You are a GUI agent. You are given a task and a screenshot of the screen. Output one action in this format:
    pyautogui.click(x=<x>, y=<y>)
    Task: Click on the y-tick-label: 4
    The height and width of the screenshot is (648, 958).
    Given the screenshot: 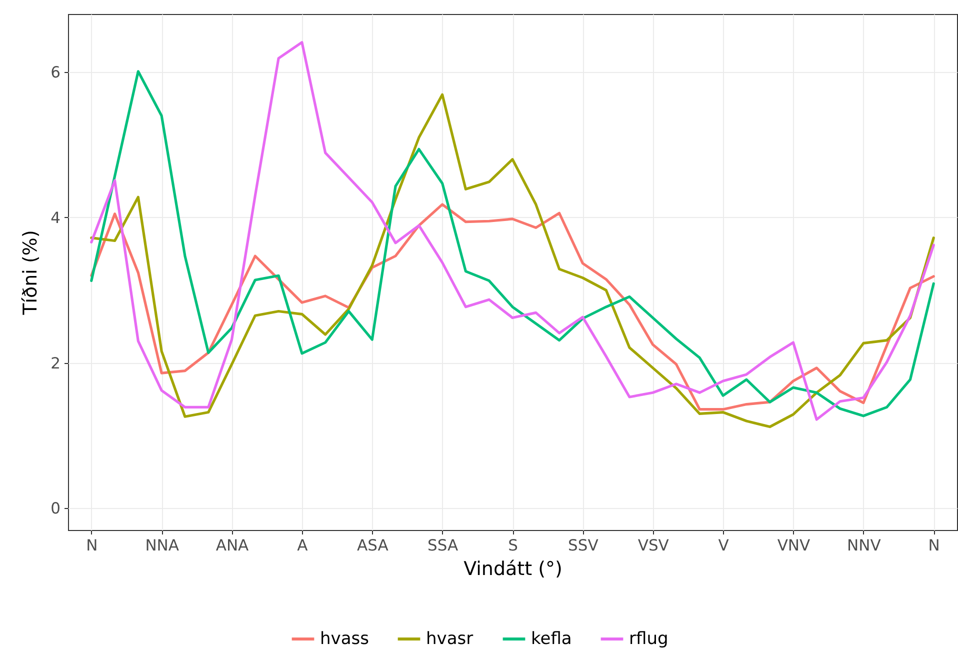 What is the action you would take?
    pyautogui.click(x=55, y=217)
    